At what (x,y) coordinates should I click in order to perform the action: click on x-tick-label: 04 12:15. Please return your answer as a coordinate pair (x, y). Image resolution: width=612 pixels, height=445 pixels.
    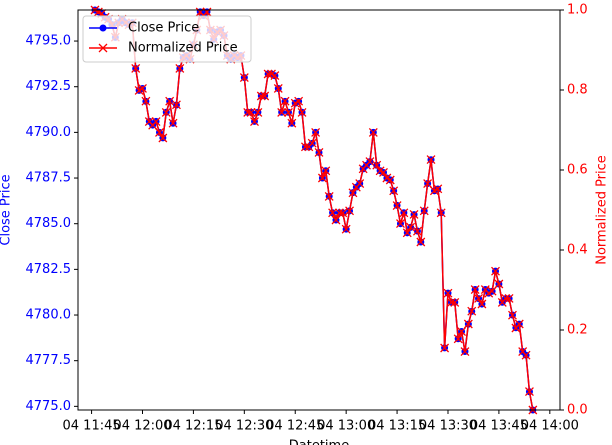
    Looking at the image, I should click on (193, 426).